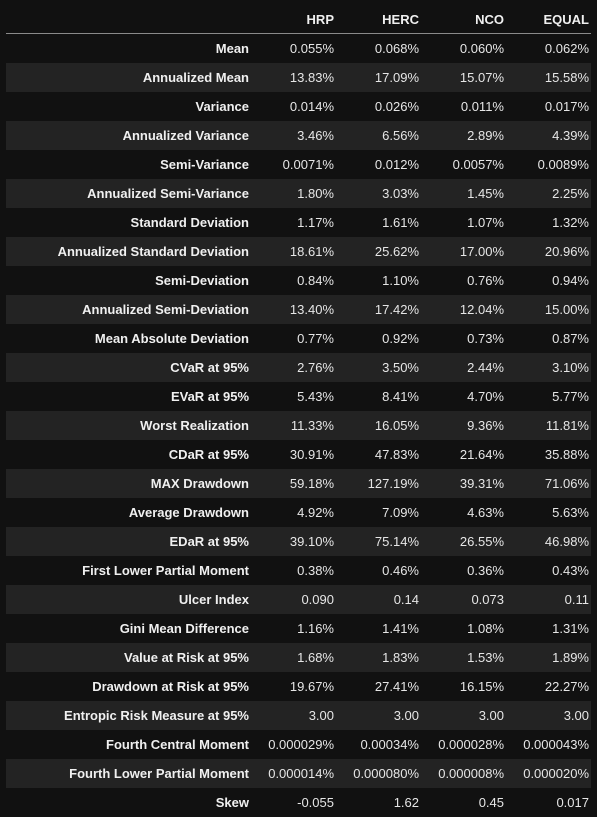  What do you see at coordinates (548, 686) in the screenshot?
I see `table-cell: 22.27%` at bounding box center [548, 686].